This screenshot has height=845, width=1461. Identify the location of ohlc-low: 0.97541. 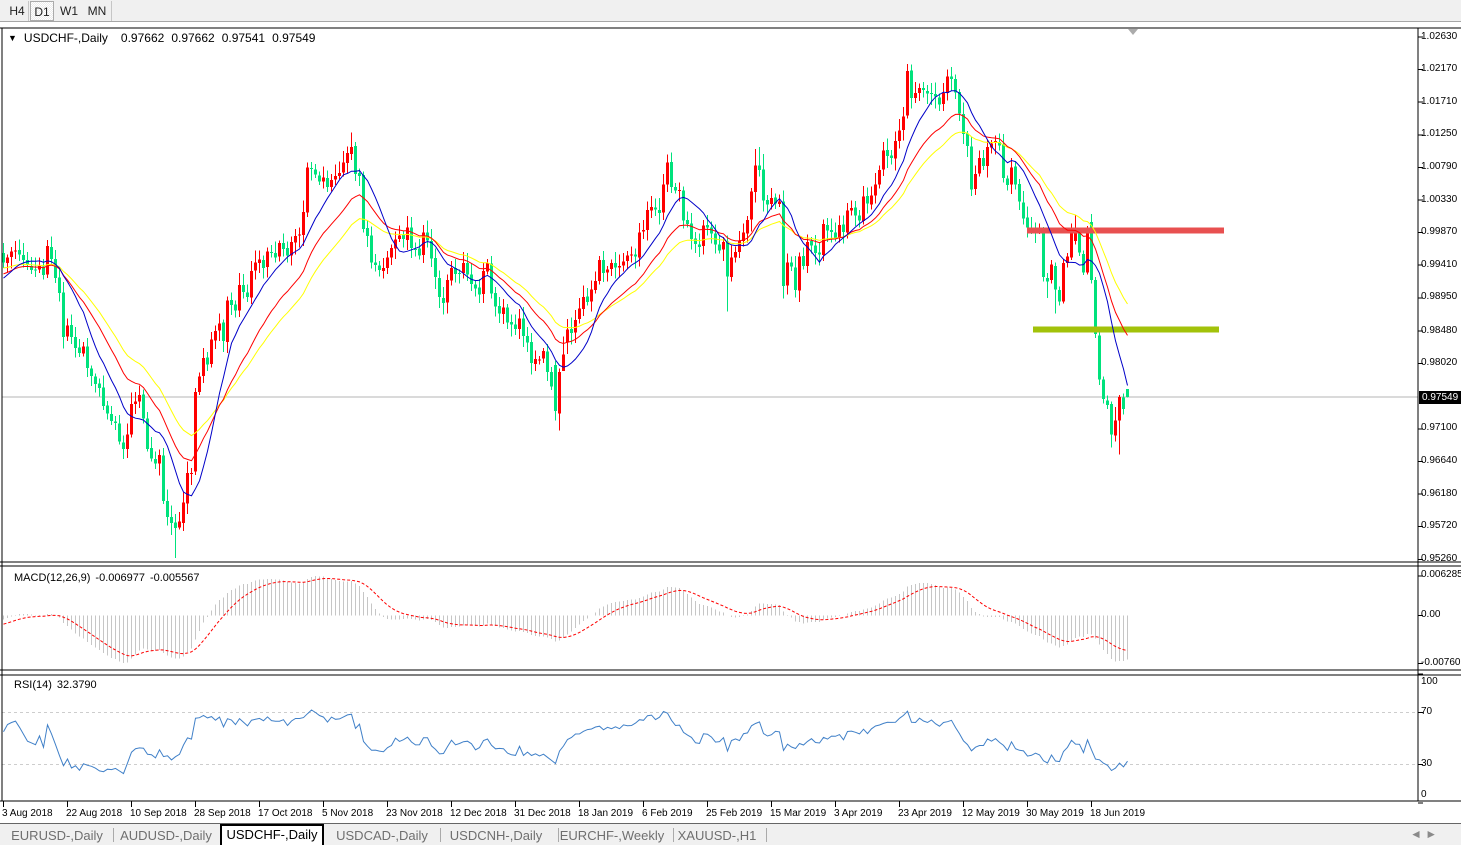
(243, 38).